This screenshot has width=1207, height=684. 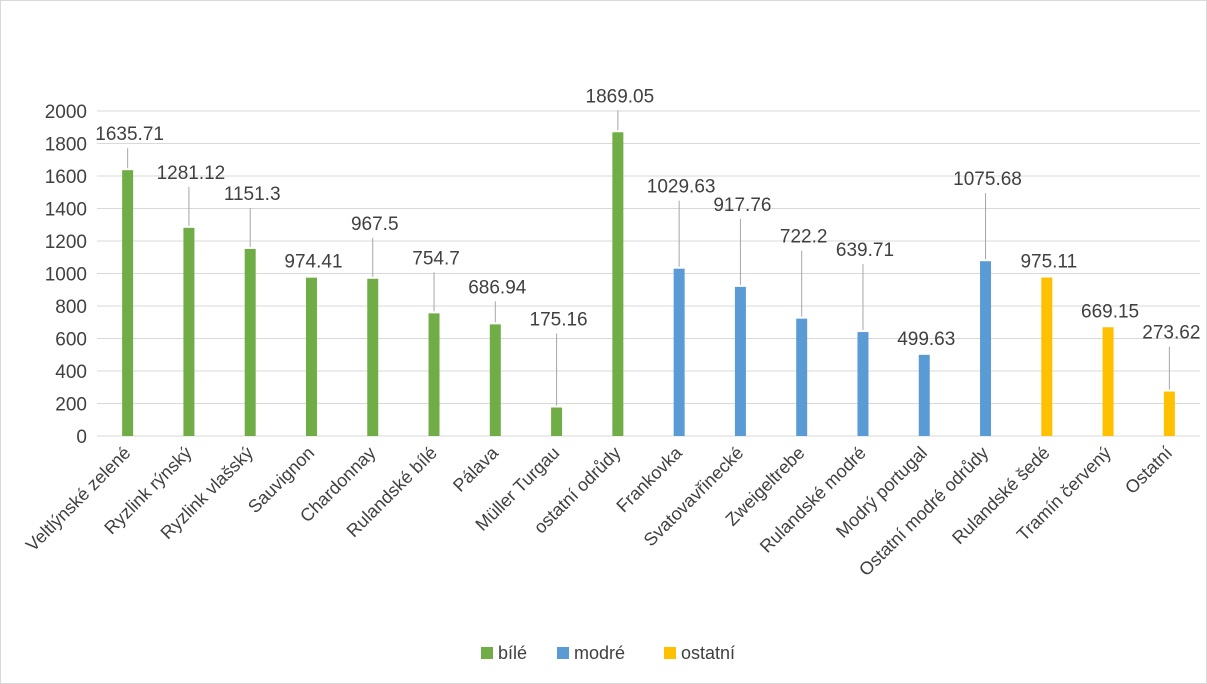 I want to click on legend: bílé modré ostatní, so click(x=608, y=653).